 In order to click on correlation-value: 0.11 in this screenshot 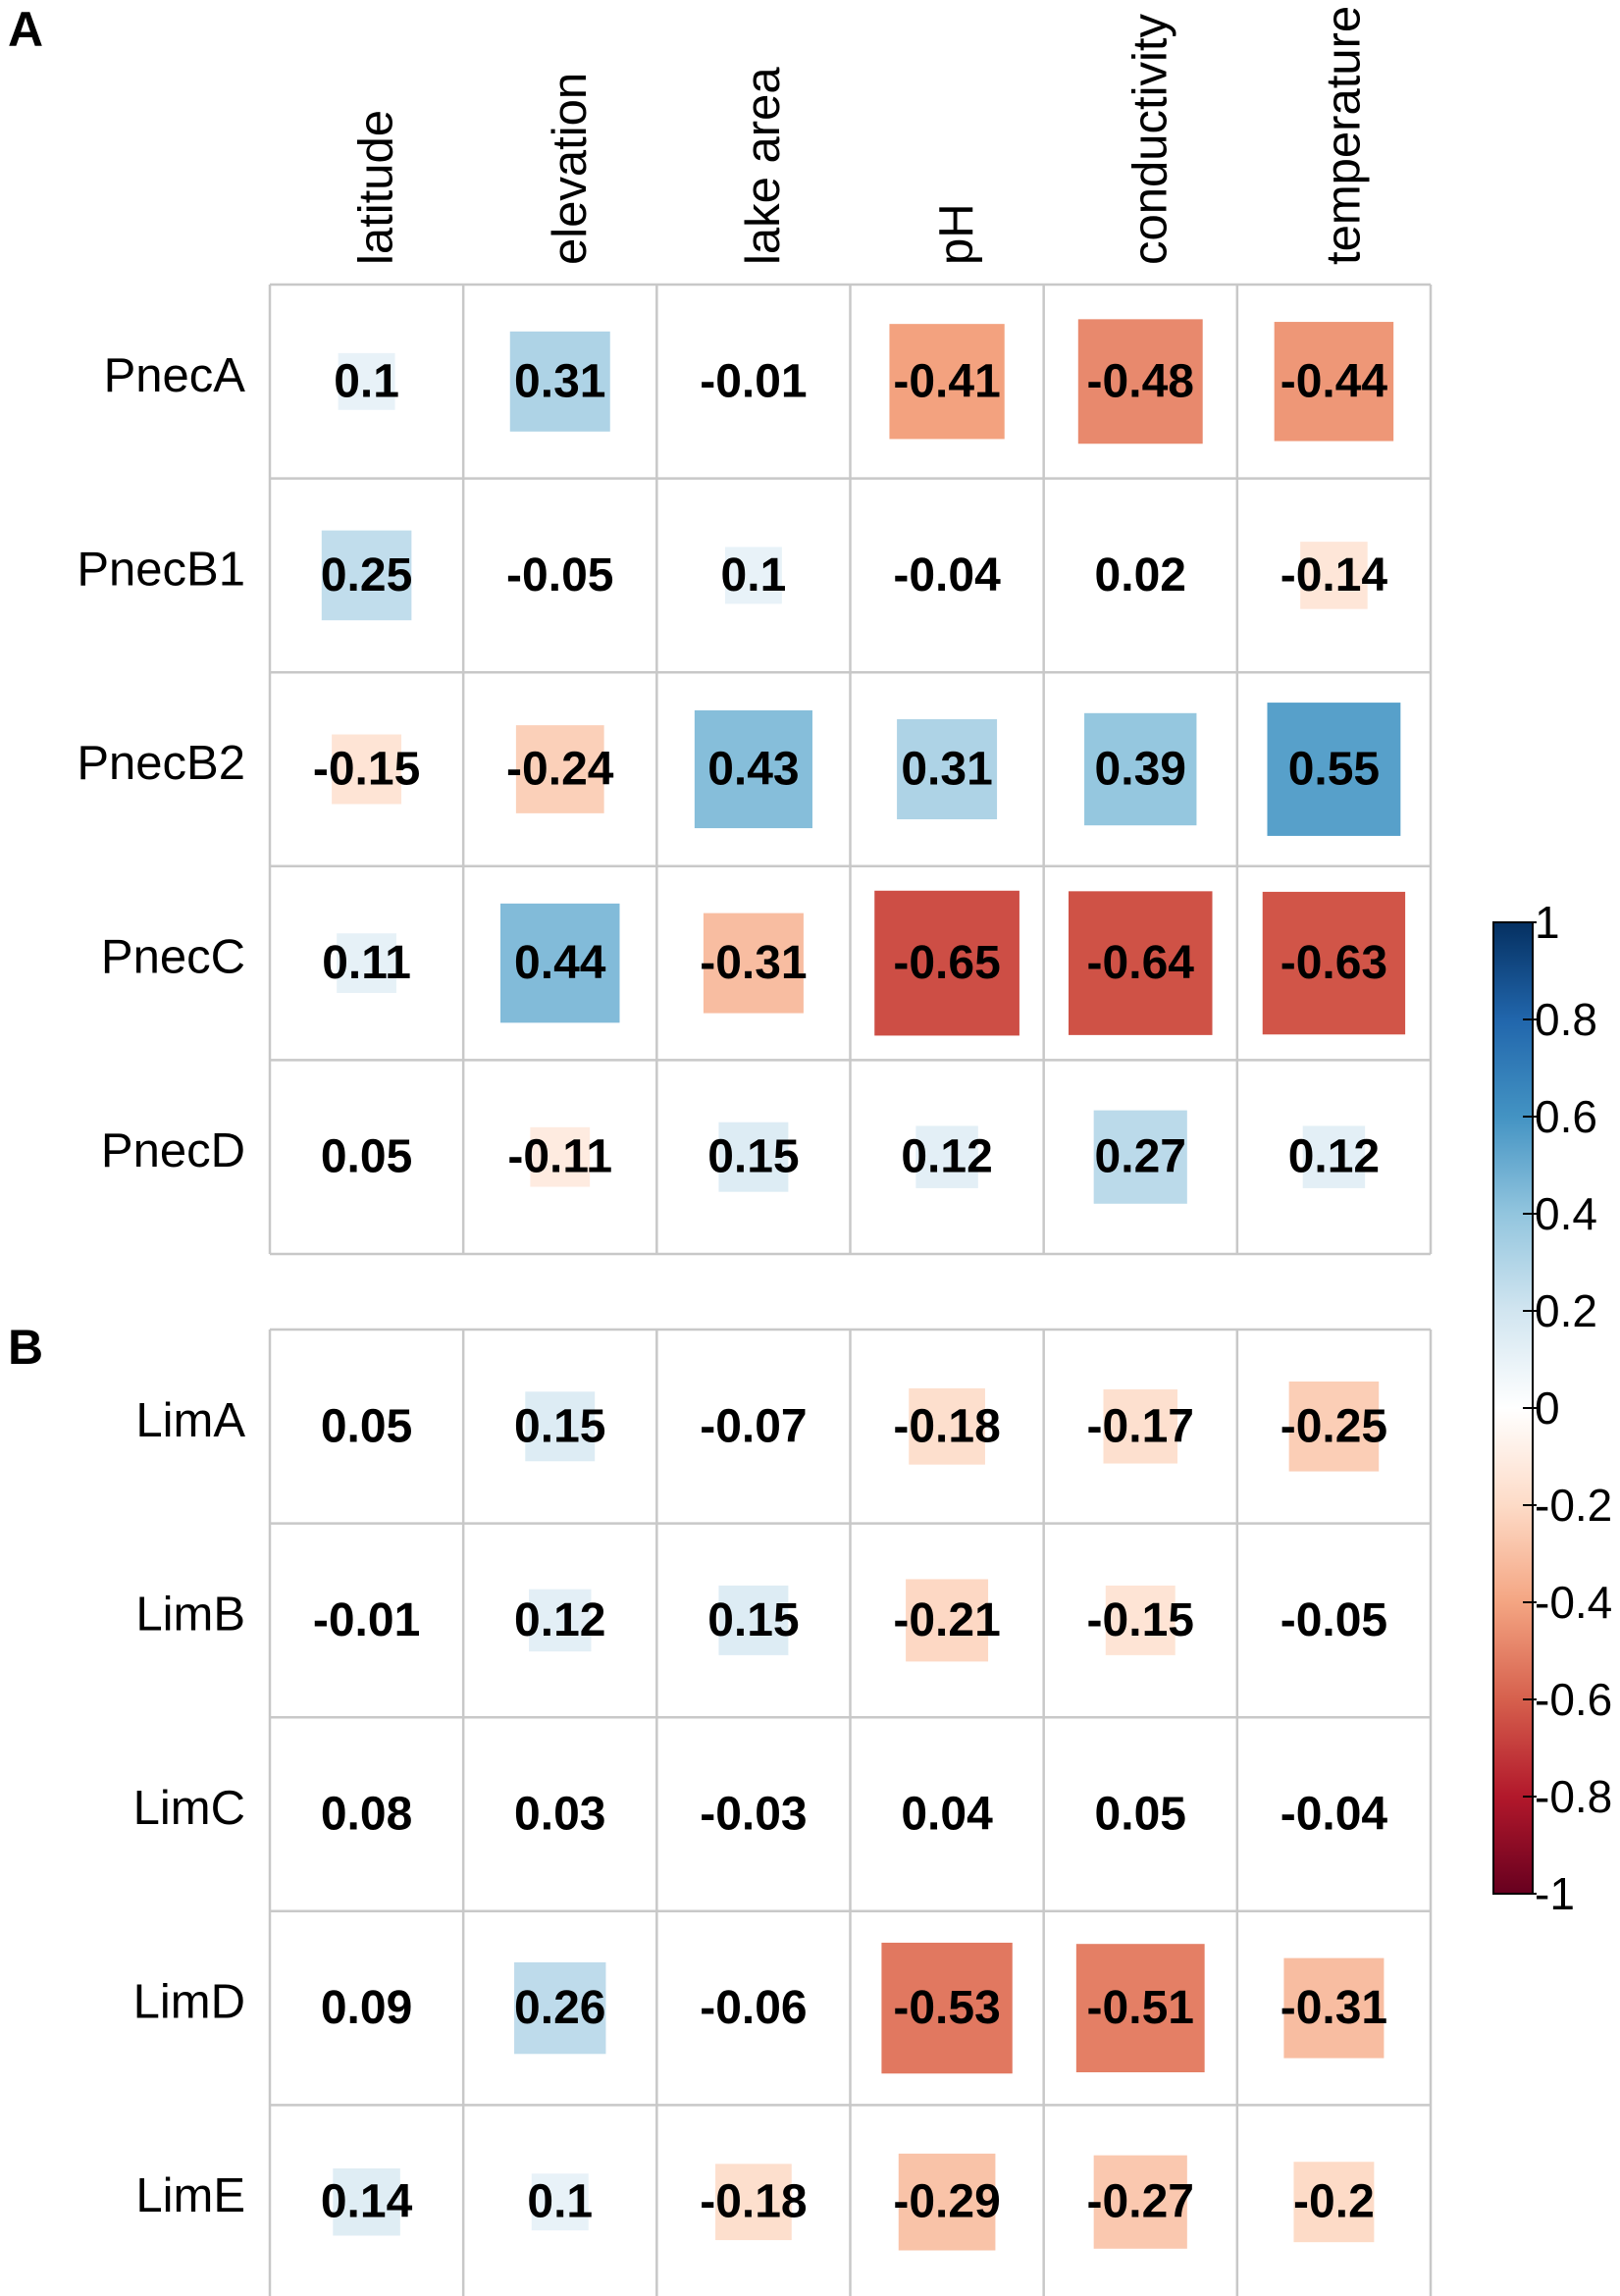, I will do `click(366, 963)`.